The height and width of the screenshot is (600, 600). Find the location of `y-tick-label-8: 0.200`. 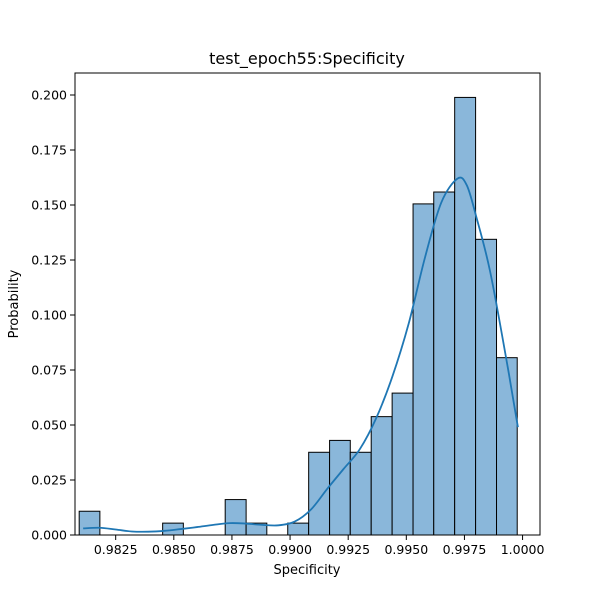

y-tick-label-8: 0.200 is located at coordinates (49, 95).